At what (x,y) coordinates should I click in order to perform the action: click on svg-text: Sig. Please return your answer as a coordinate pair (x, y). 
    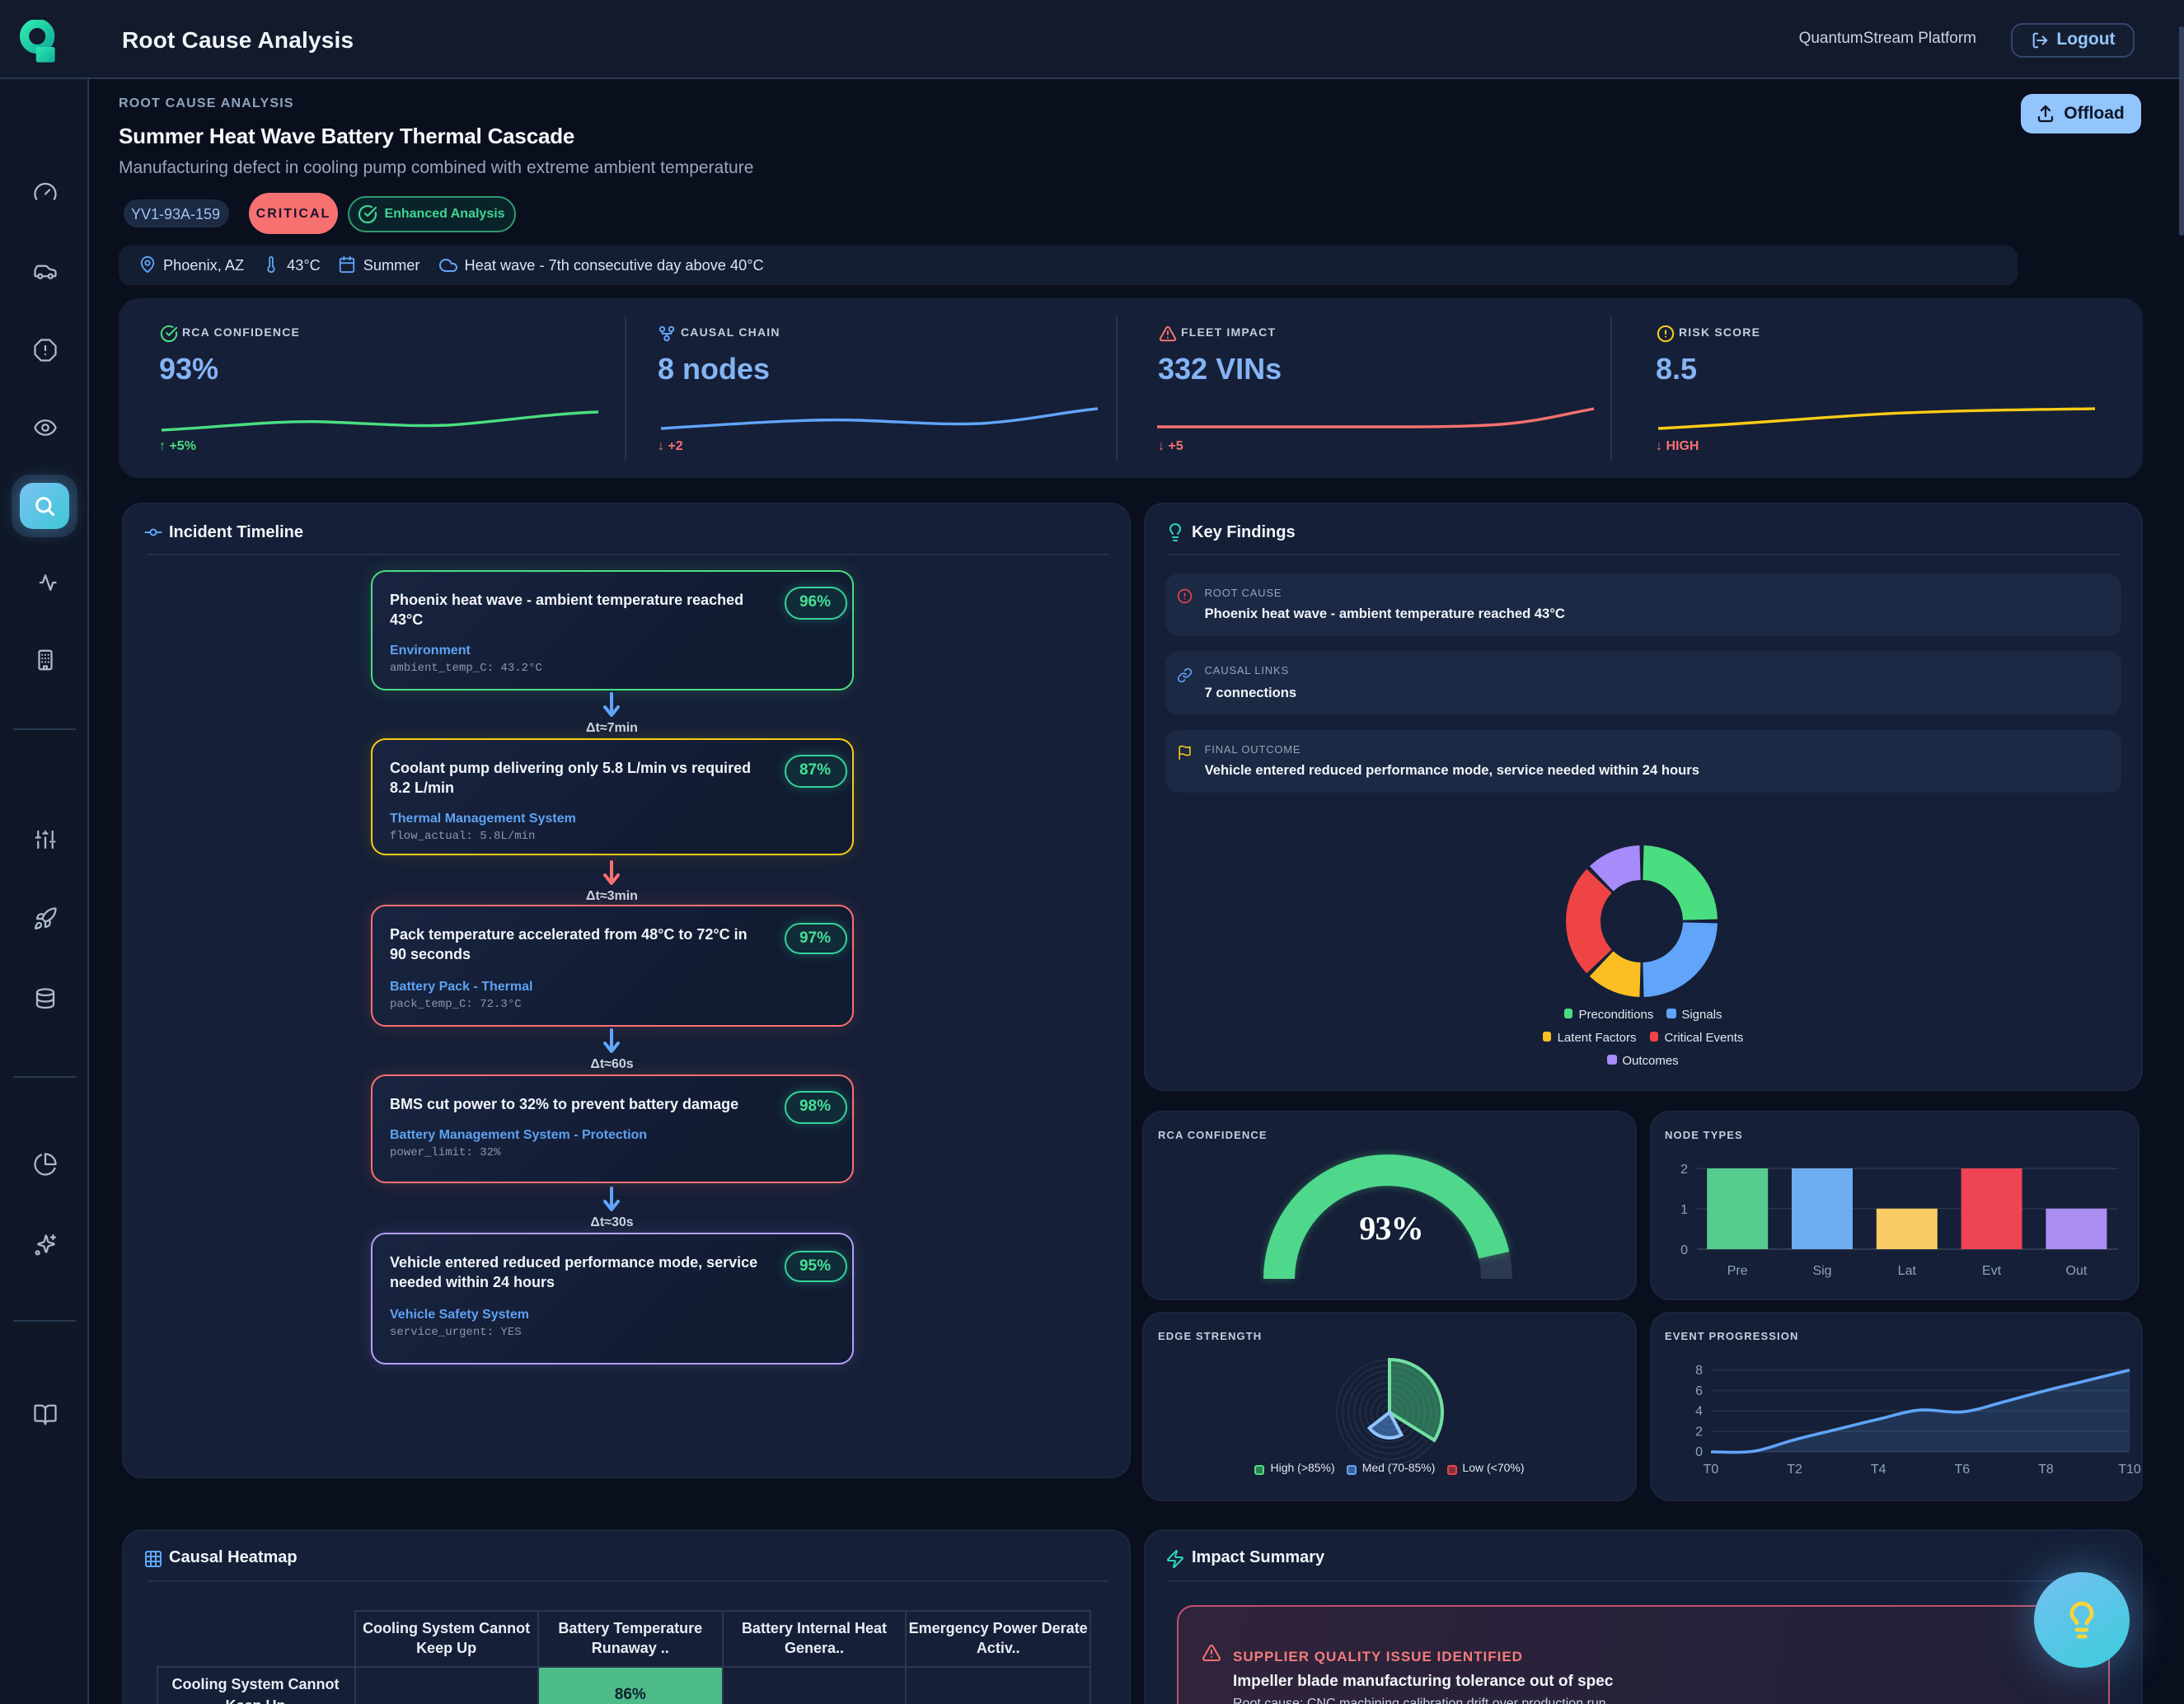
    Looking at the image, I should click on (1820, 1271).